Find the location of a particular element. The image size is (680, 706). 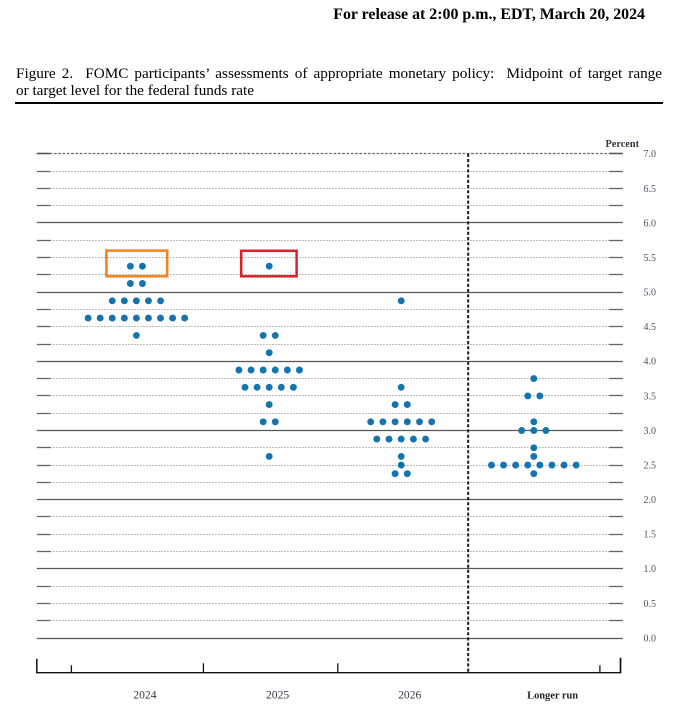

svg-text: 0.5 is located at coordinates (649, 604).